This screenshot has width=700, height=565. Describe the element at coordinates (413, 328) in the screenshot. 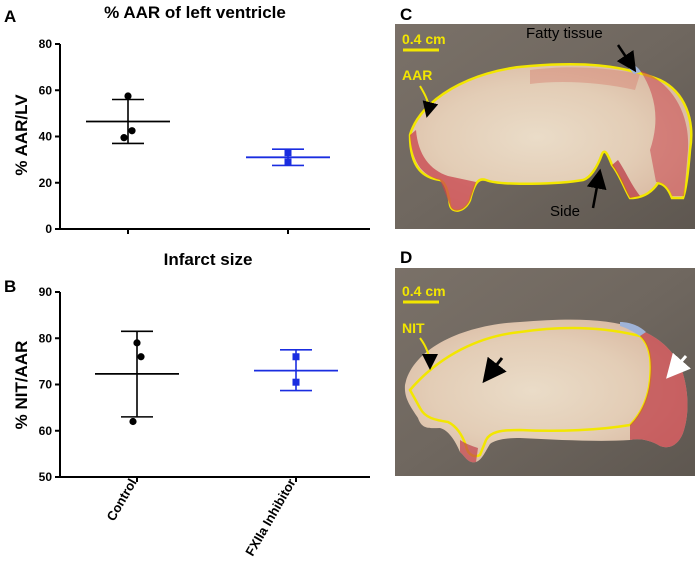

I see `region-label-nit: NIT` at that location.